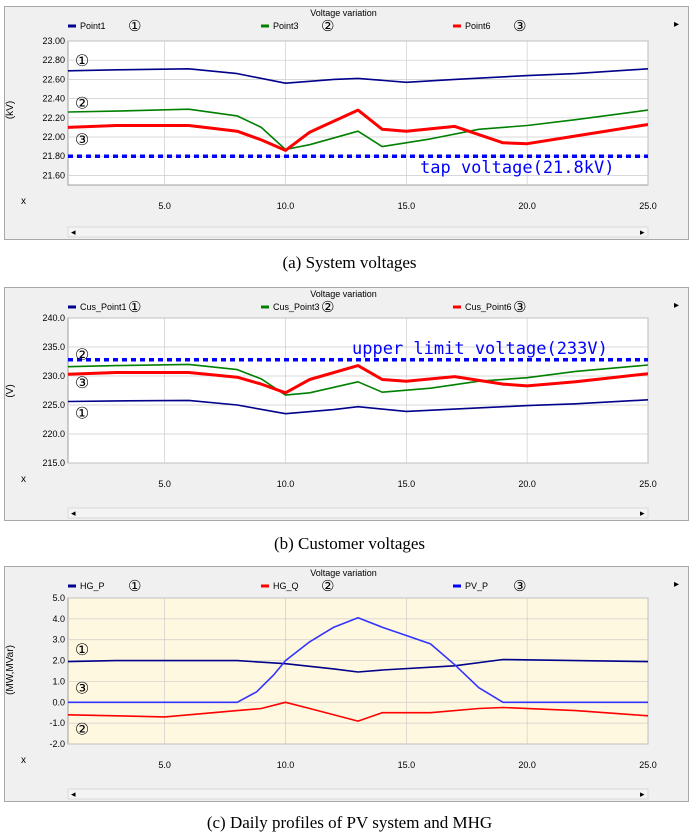 The width and height of the screenshot is (699, 839). What do you see at coordinates (58, 640) in the screenshot?
I see `y-tick-label: 3.0` at bounding box center [58, 640].